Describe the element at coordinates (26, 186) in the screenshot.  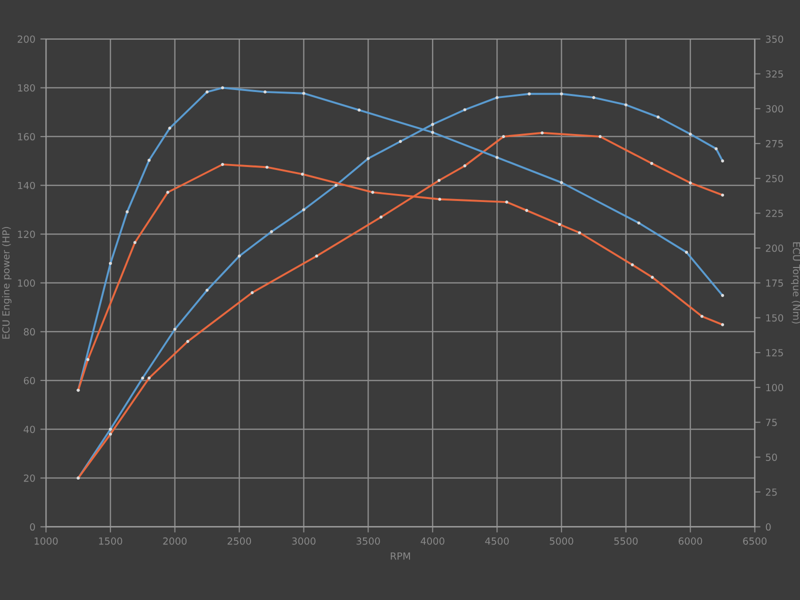
I see `y-tick-label: 140` at that location.